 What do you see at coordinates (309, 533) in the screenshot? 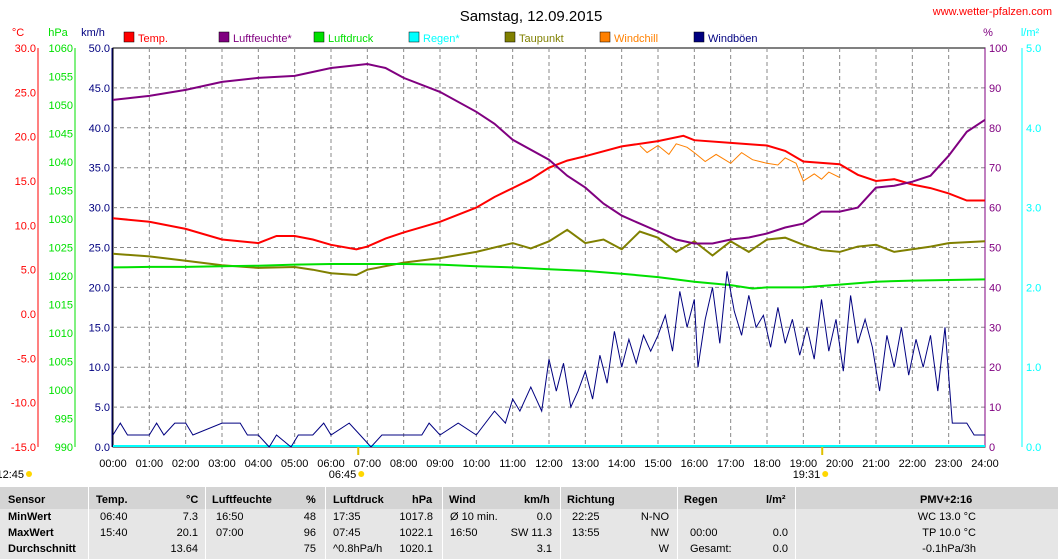
I see `table-cell-hum-val: 96` at bounding box center [309, 533].